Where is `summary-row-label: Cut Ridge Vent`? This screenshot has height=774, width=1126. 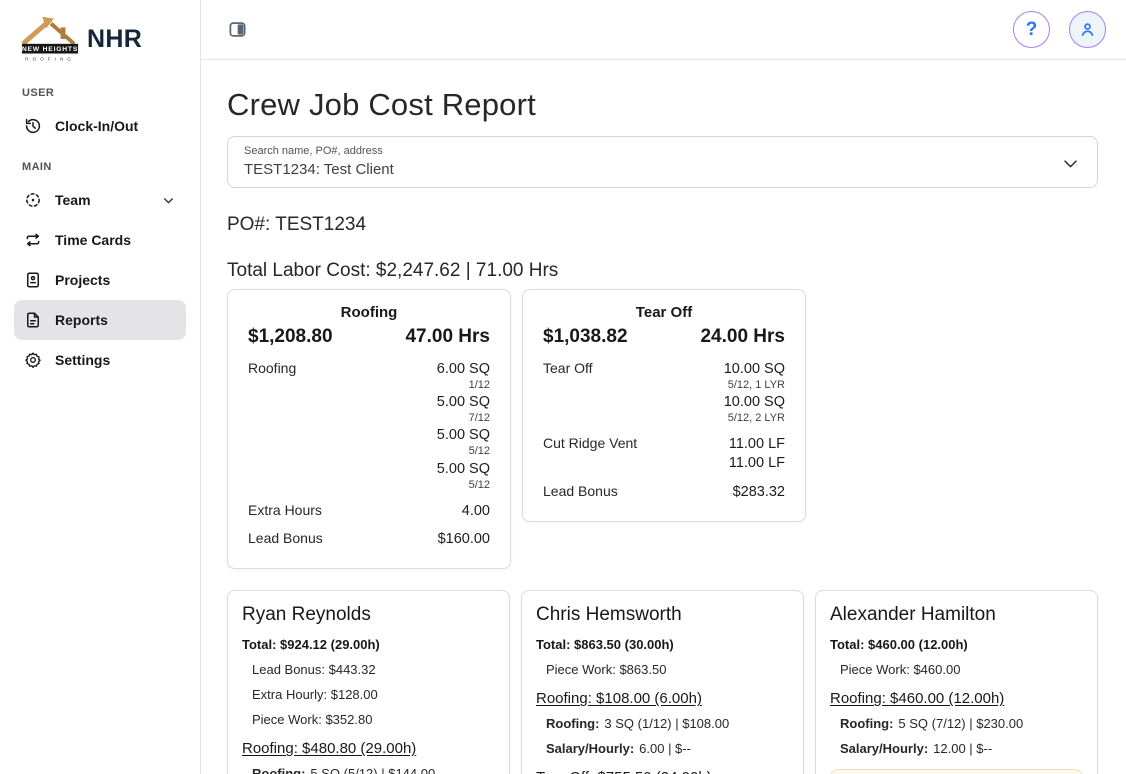
summary-row-label: Cut Ridge Vent is located at coordinates (590, 443).